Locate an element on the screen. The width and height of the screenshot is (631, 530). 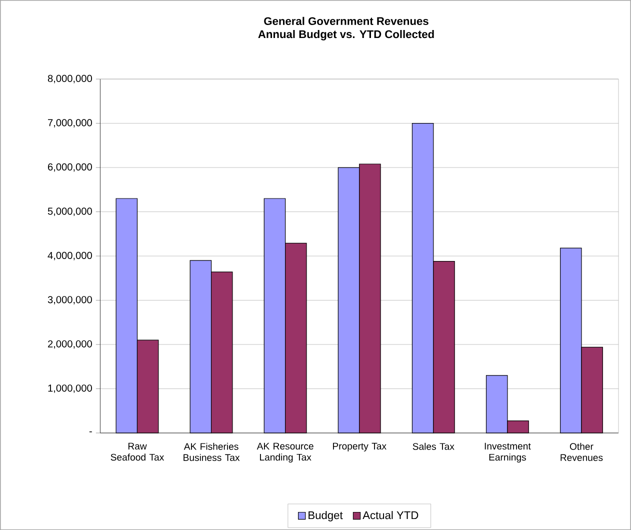
y-tick-label: 1,000,000 is located at coordinates (70, 388).